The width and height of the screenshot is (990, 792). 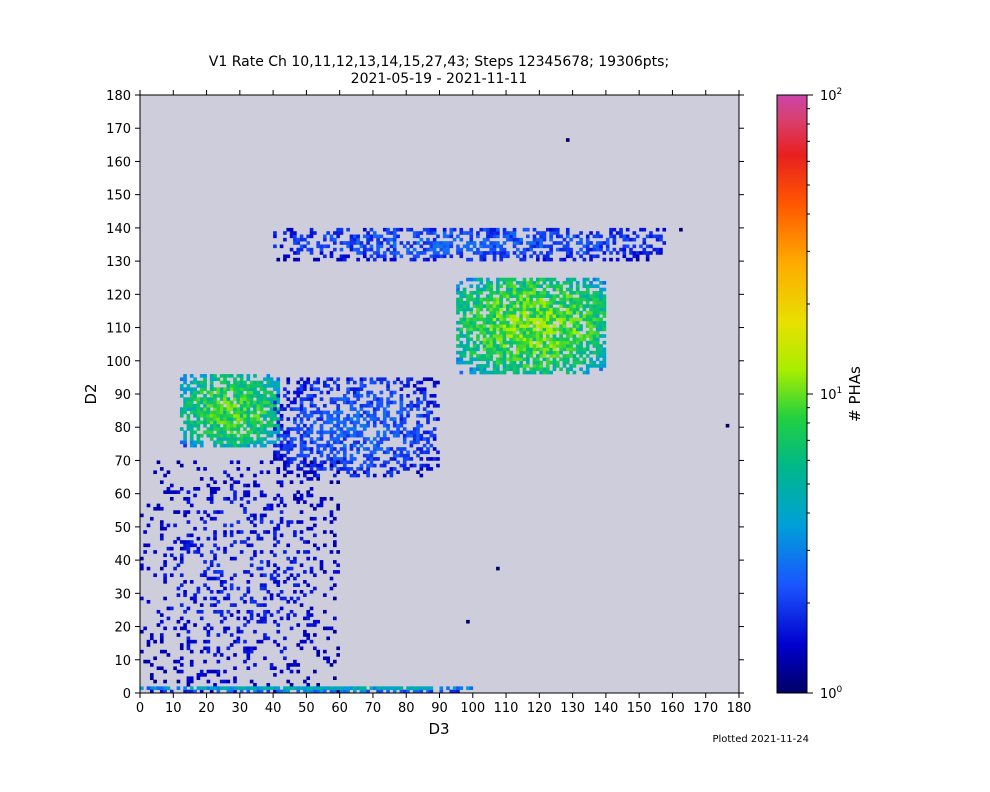 What do you see at coordinates (118, 129) in the screenshot?
I see `y-tick-label: 170` at bounding box center [118, 129].